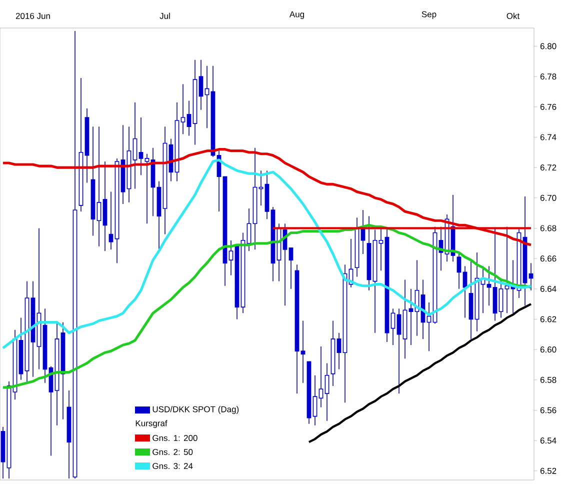 The image size is (569, 491). I want to click on y-tick-label: 6.58, so click(548, 379).